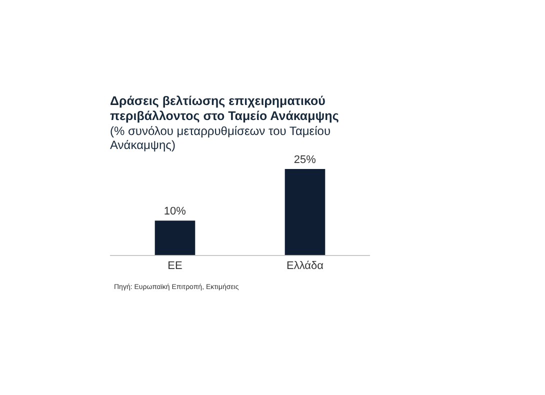  Describe the element at coordinates (305, 160) in the screenshot. I see `data-label: 25%` at that location.